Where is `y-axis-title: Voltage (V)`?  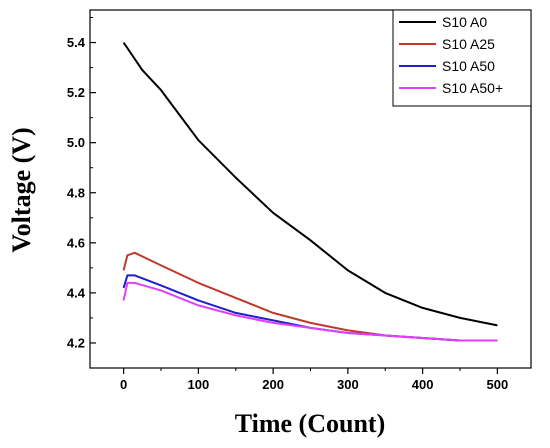 y-axis-title: Voltage (V) is located at coordinates (21, 189).